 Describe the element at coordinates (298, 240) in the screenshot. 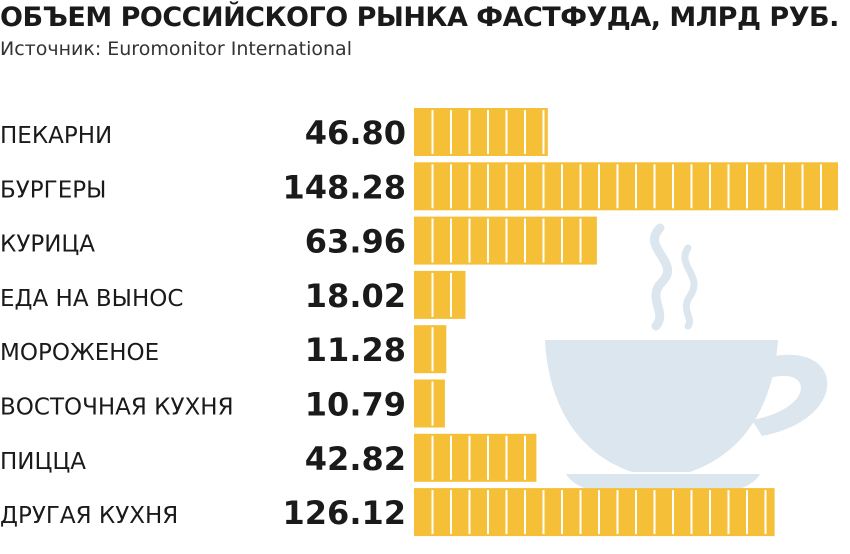

I see `bar-row: КУРИЦА 63.96` at that location.